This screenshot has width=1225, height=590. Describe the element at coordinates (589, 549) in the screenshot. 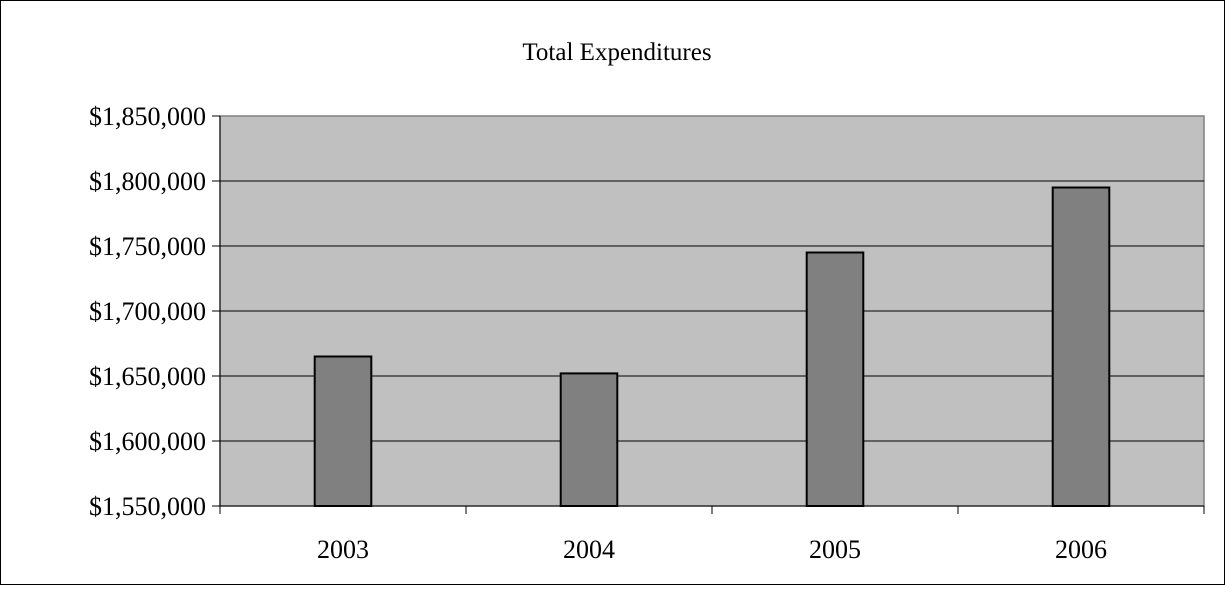

I see `x-tick-label: 2004` at that location.